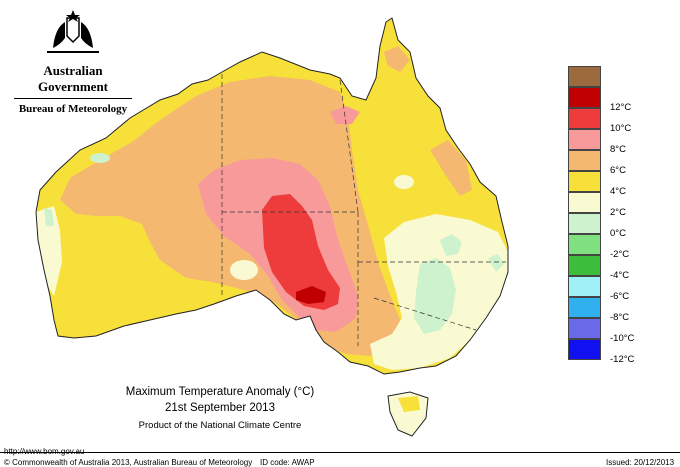 The height and width of the screenshot is (467, 680). I want to click on legend-label: 10°C, so click(621, 128).